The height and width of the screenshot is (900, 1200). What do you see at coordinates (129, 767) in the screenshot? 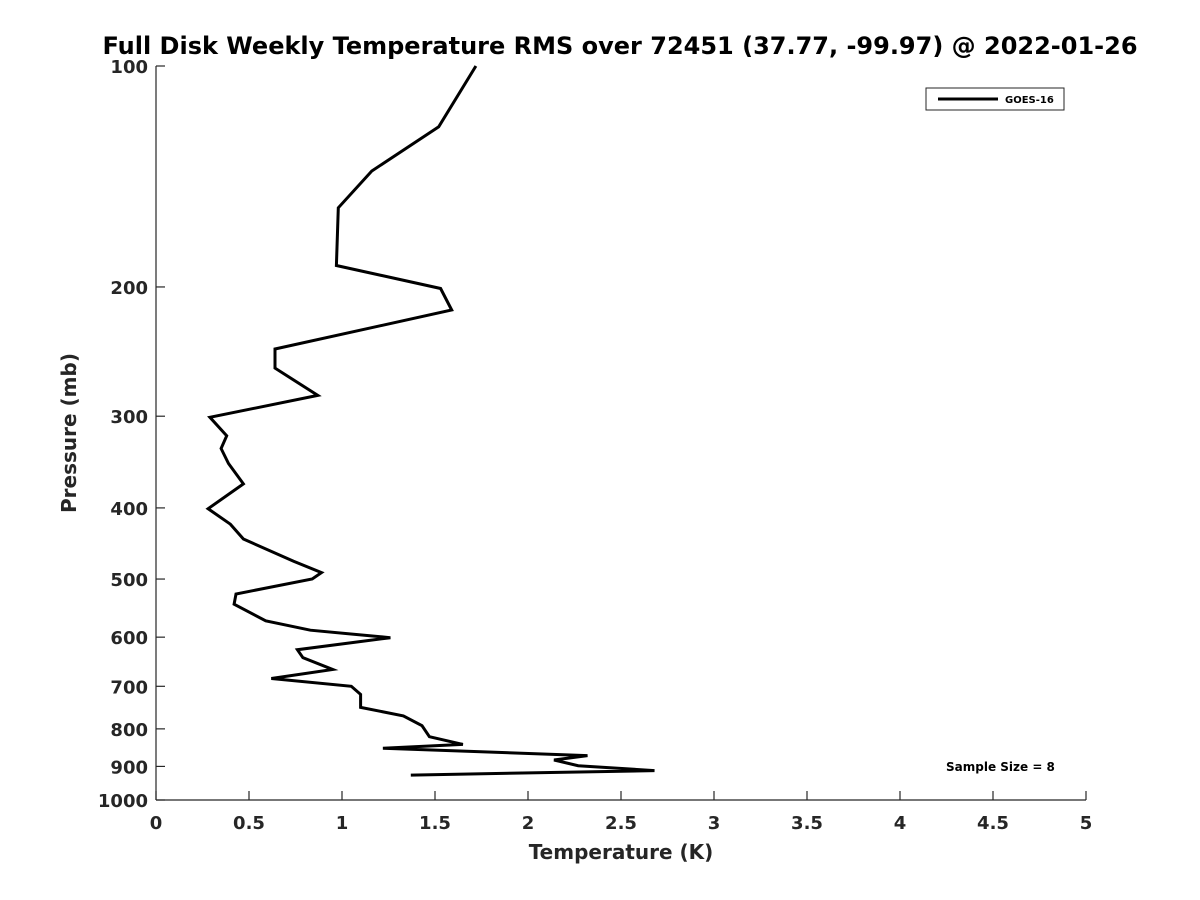
I see `y-tick-label: 900` at bounding box center [129, 767].